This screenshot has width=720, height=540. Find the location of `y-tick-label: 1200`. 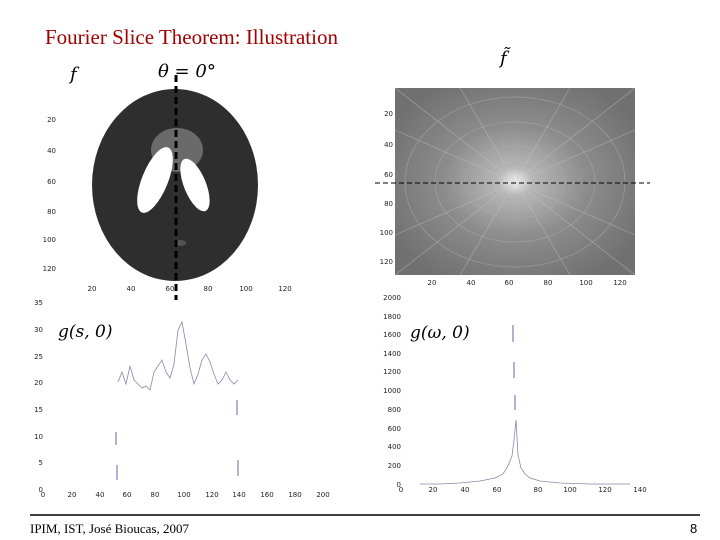

y-tick-label: 1200 is located at coordinates (392, 372).